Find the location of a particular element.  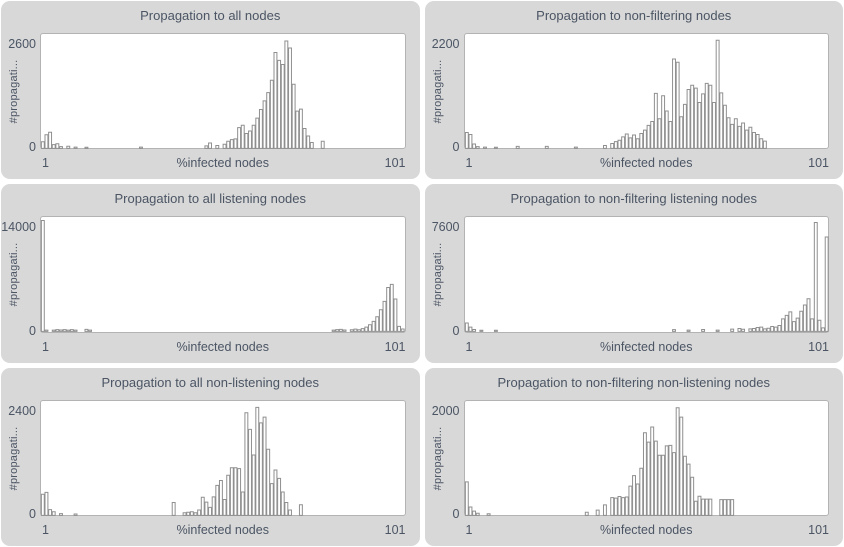

y-axis-max-tick: 7600 is located at coordinates (445, 227).